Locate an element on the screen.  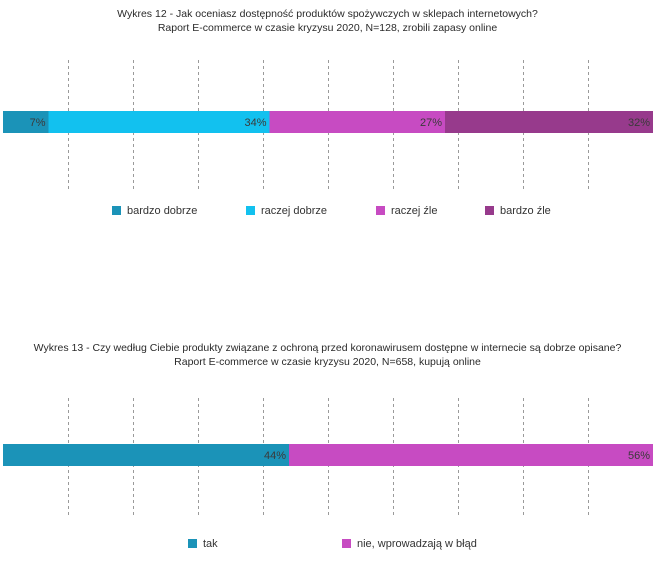
chart-1-legend-raczej-dobrze: raczej dobrze is located at coordinates (286, 211).